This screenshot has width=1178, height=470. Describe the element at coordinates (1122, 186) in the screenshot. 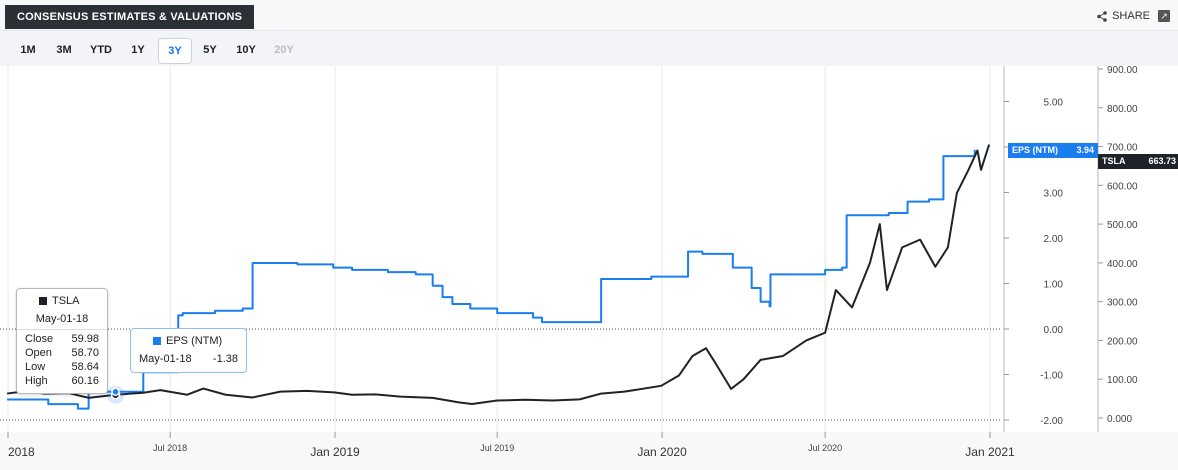

I see `right-axis-tick-label: 600.00` at that location.